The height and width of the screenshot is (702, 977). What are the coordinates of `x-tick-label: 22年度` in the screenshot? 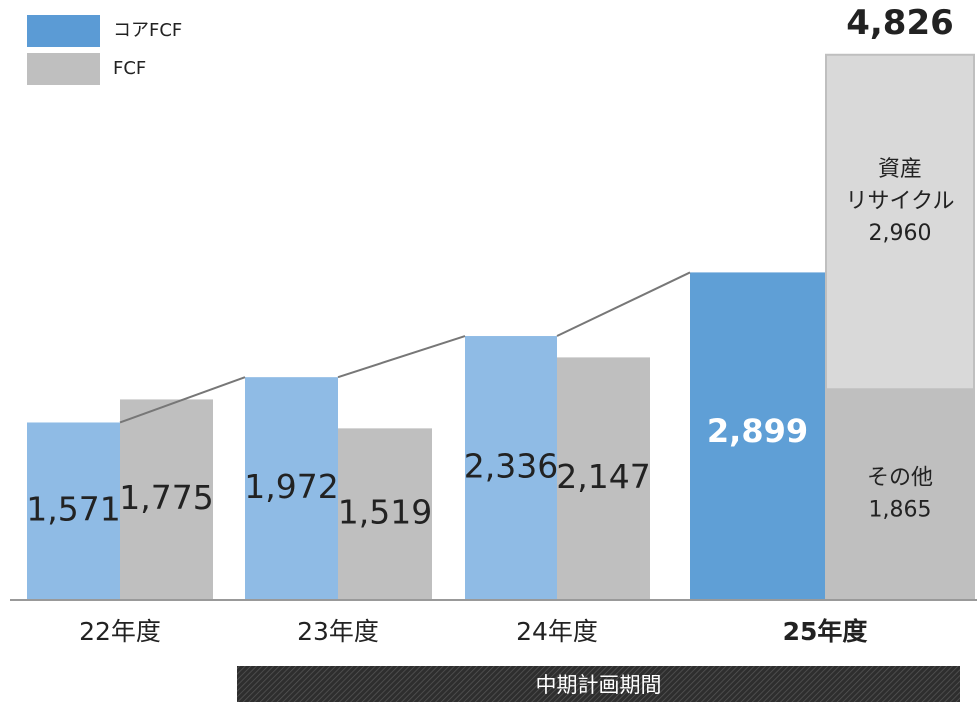 It's located at (120, 631).